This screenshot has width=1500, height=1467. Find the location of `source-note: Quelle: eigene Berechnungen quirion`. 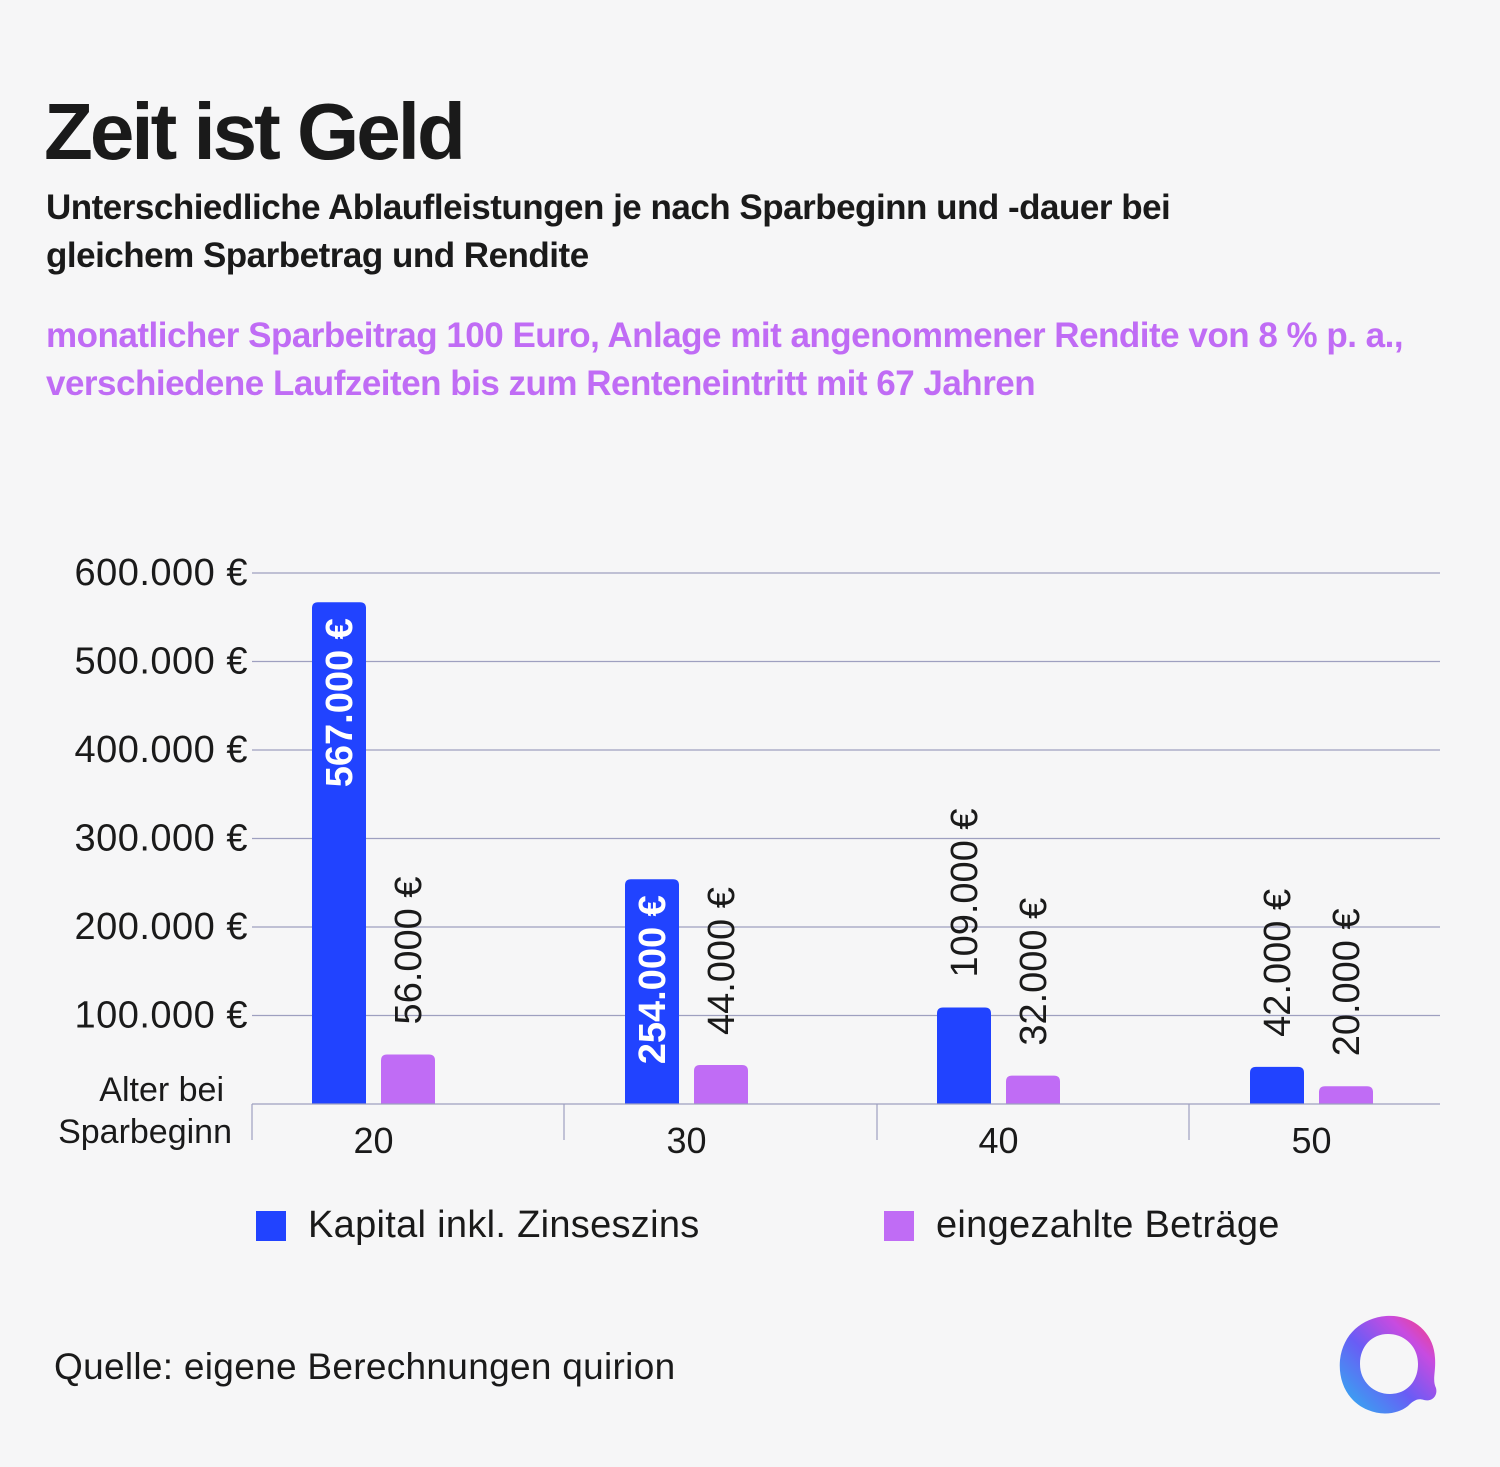

source-note: Quelle: eigene Berechnungen quirion is located at coordinates (365, 1366).